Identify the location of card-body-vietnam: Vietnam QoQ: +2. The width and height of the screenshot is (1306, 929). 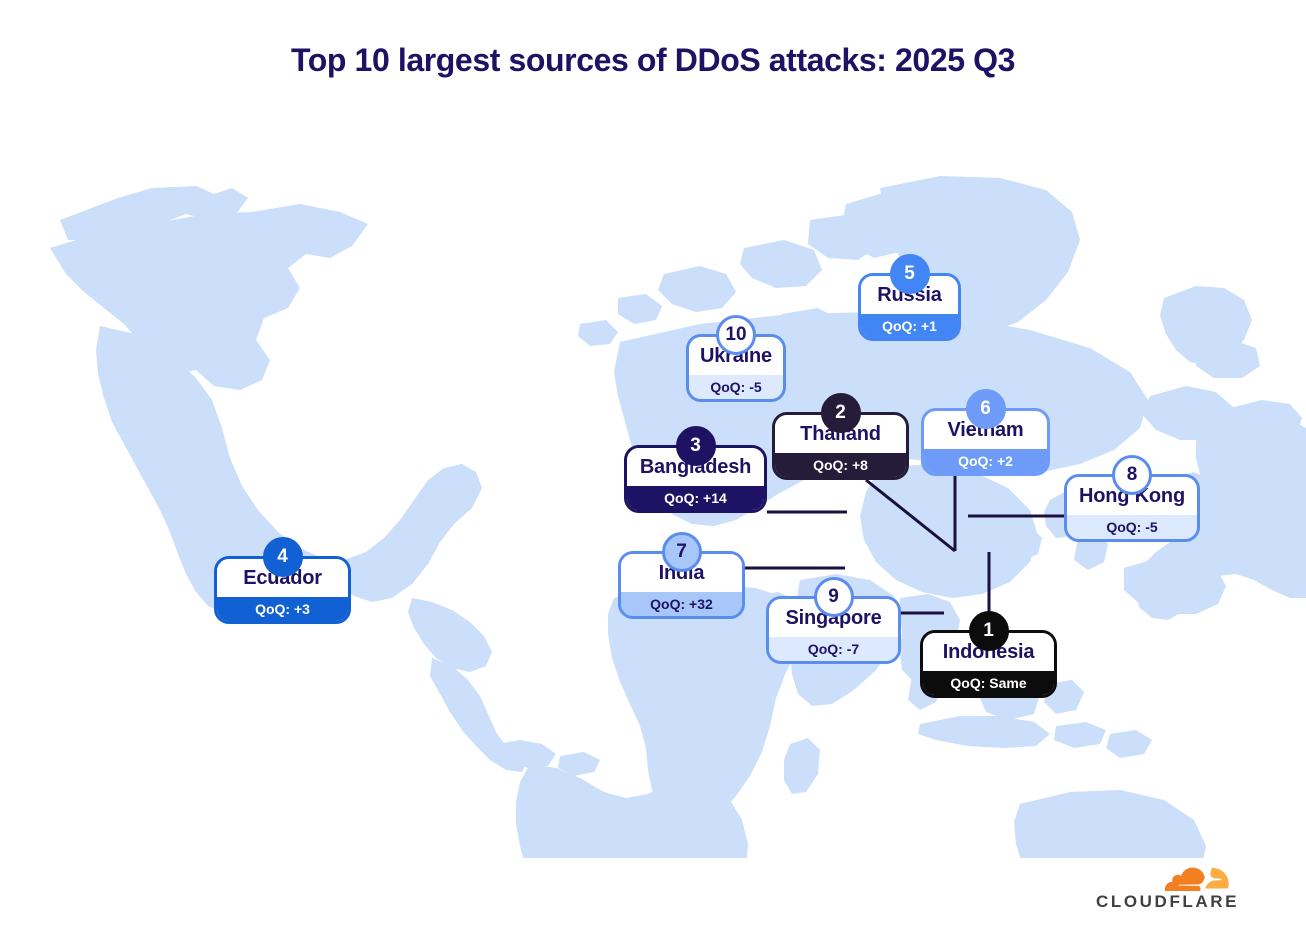
(985, 442).